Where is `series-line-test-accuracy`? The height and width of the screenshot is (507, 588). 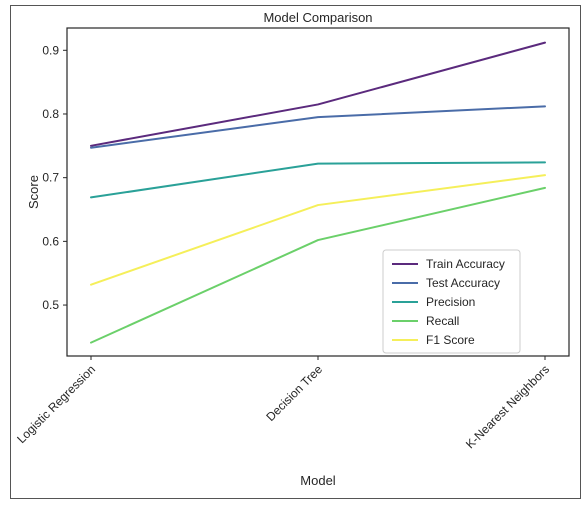
series-line-test-accuracy is located at coordinates (318, 127).